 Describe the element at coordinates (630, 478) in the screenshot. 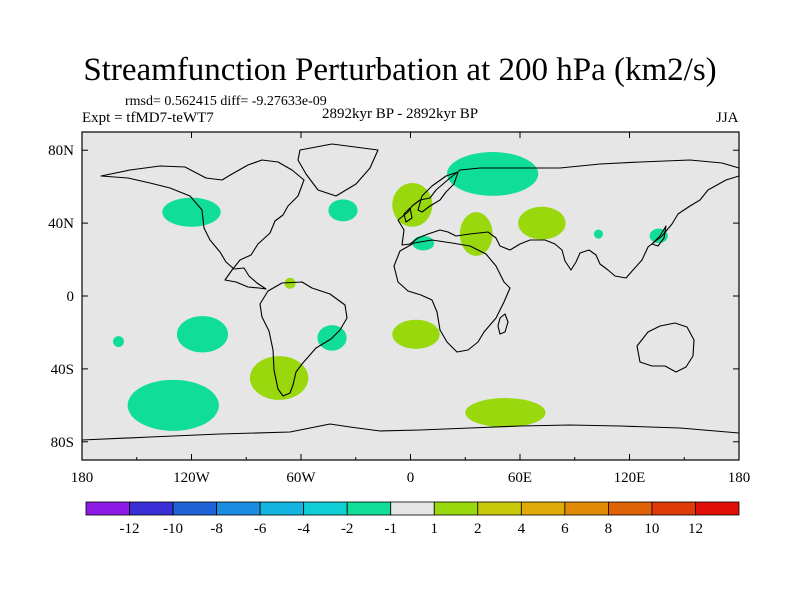

I see `x-tick-label: 120E` at that location.